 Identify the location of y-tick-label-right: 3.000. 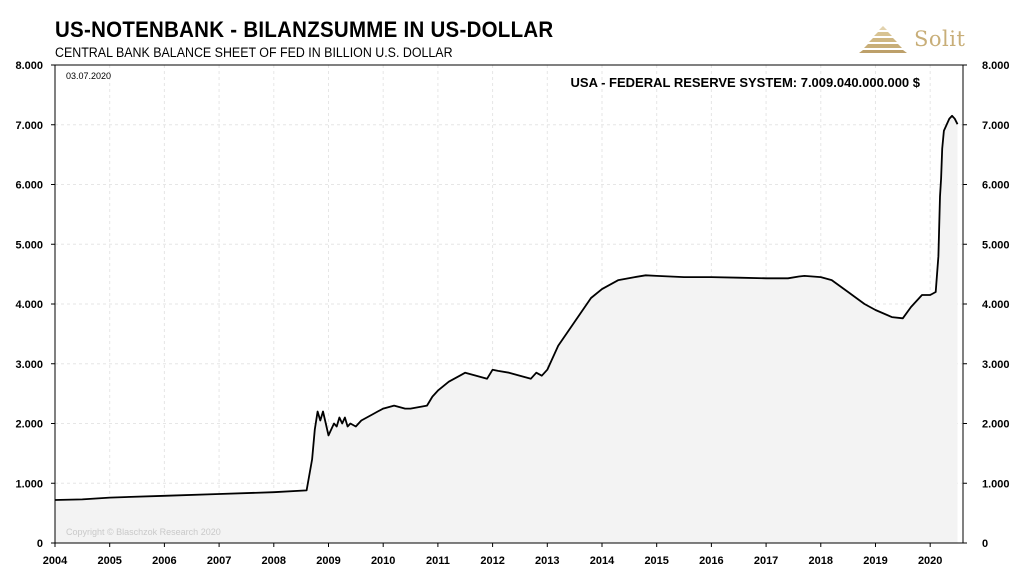
(996, 365).